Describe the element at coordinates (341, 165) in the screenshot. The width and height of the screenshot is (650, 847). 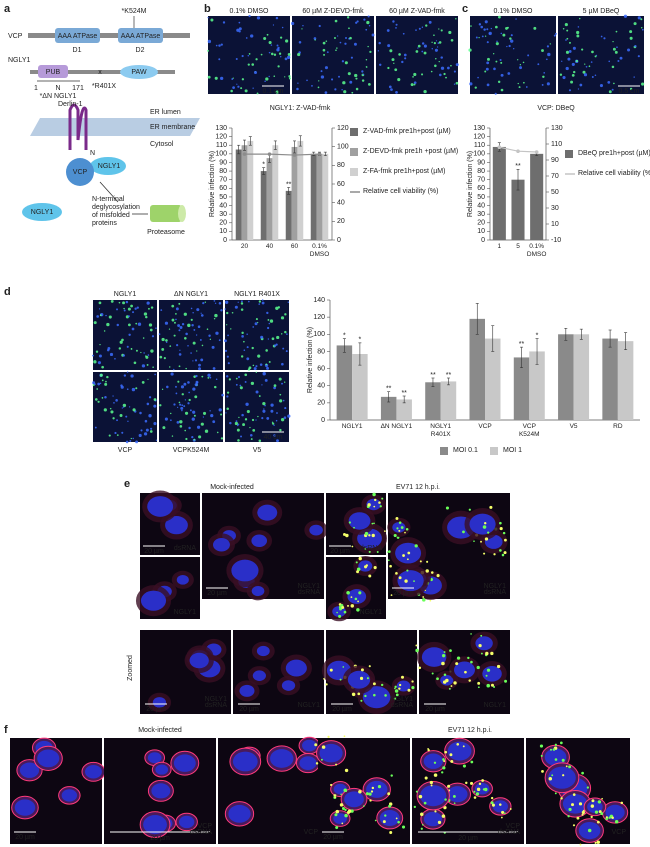
I see `y2-tick-label: 80` at that location.